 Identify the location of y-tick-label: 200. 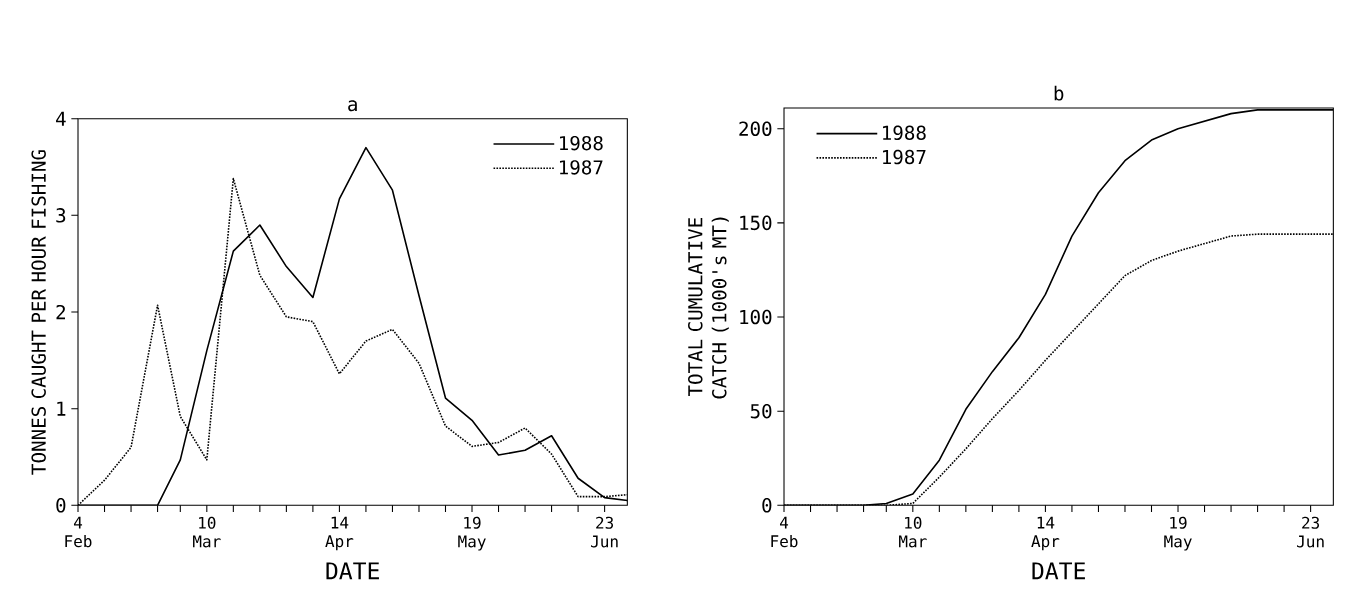
(755, 128).